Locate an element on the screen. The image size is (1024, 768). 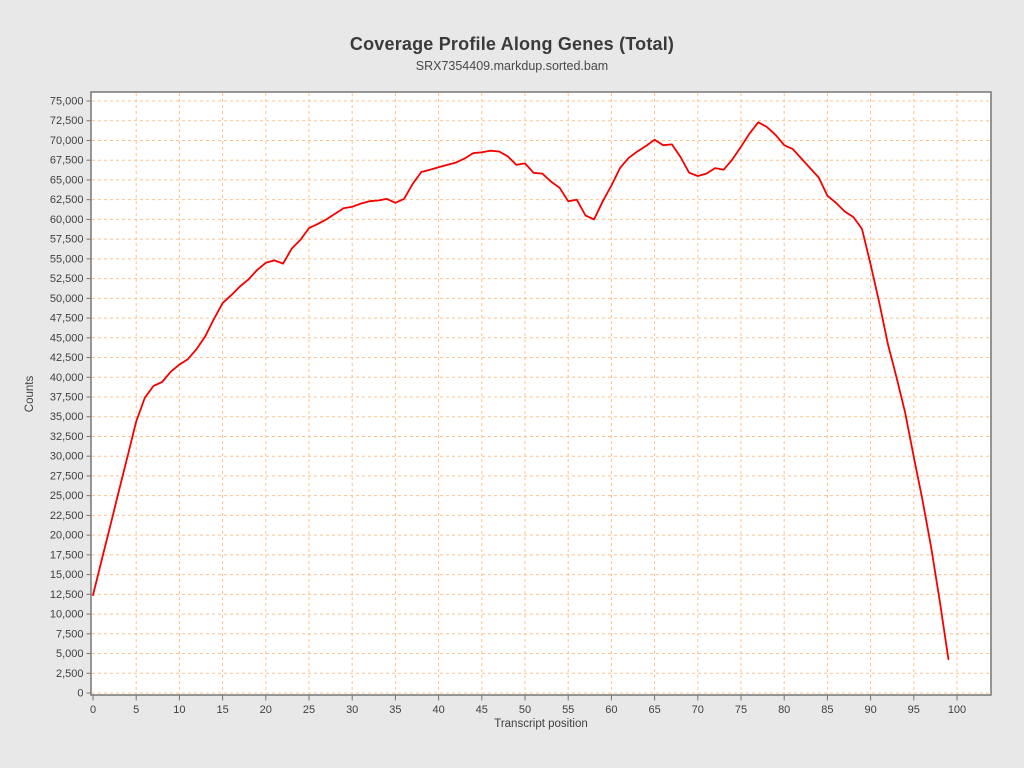
chart-subtitle: SRX7354409.markdup.sorted.bam is located at coordinates (512, 66).